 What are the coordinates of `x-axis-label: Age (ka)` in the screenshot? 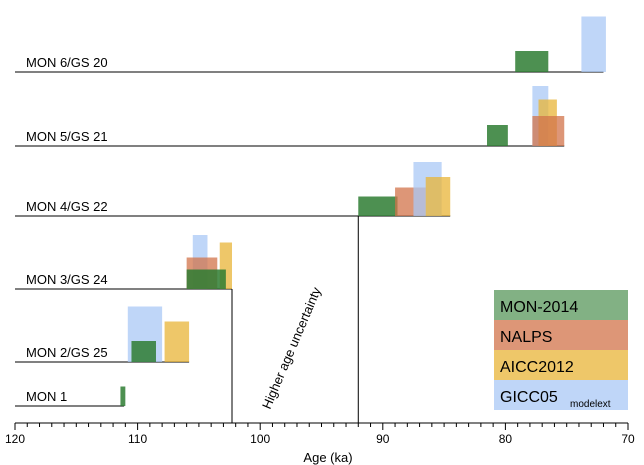 It's located at (327, 457).